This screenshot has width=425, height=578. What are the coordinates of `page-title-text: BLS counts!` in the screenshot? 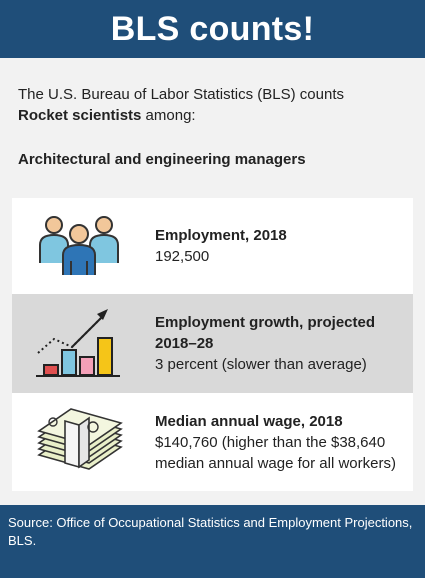 It's located at (212, 28).